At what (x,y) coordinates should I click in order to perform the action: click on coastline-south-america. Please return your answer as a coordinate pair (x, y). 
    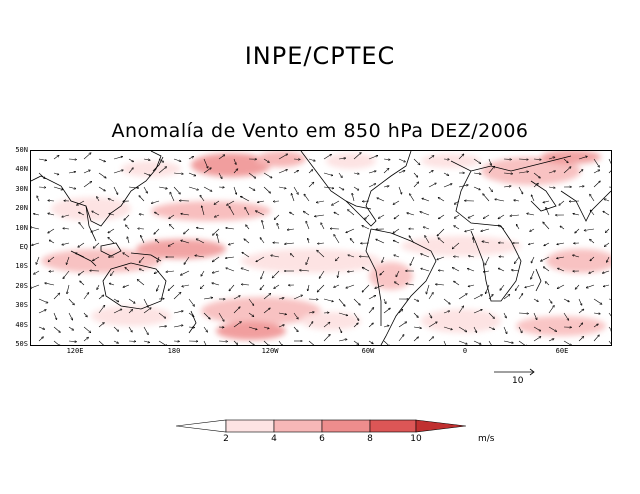
    Looking at the image, I should click on (401, 286).